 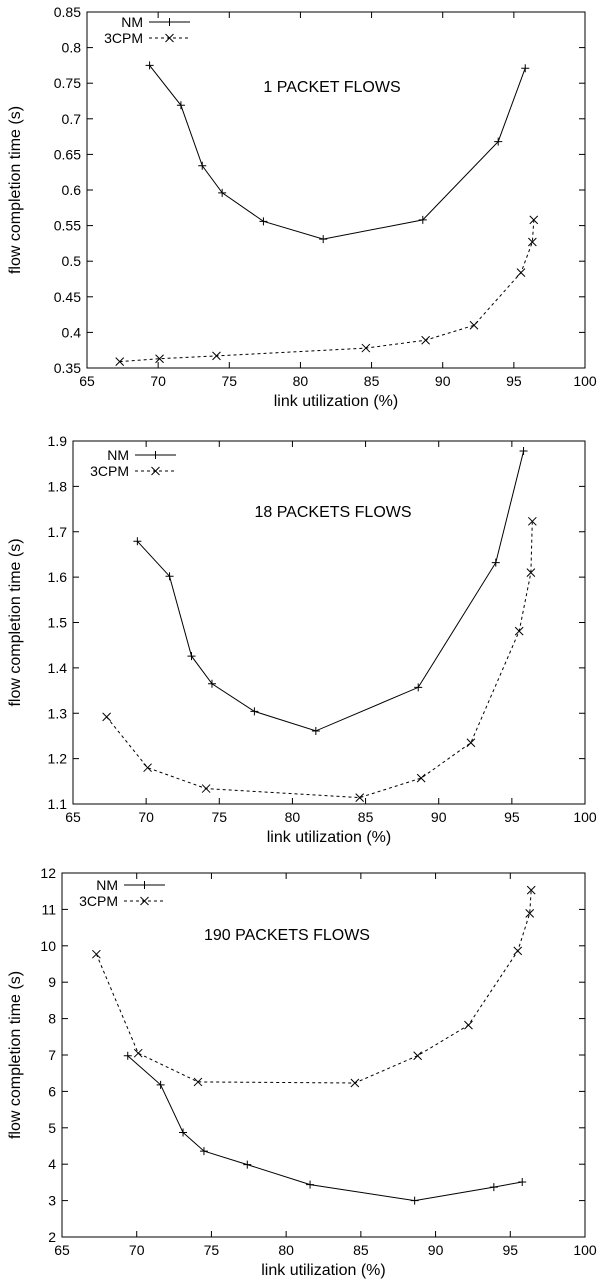 I want to click on y-tick-label: 0.45, so click(x=67, y=297).